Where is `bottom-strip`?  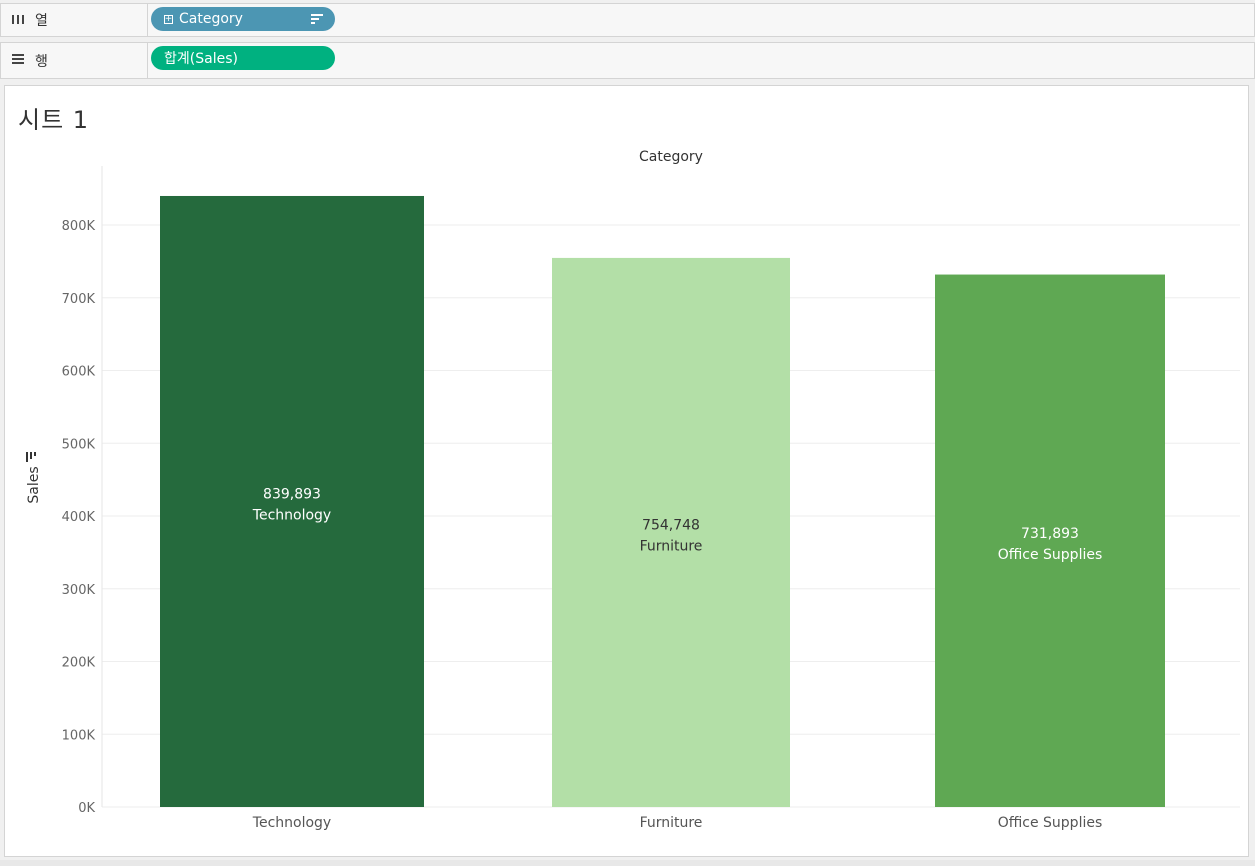
bottom-strip is located at coordinates (627, 863).